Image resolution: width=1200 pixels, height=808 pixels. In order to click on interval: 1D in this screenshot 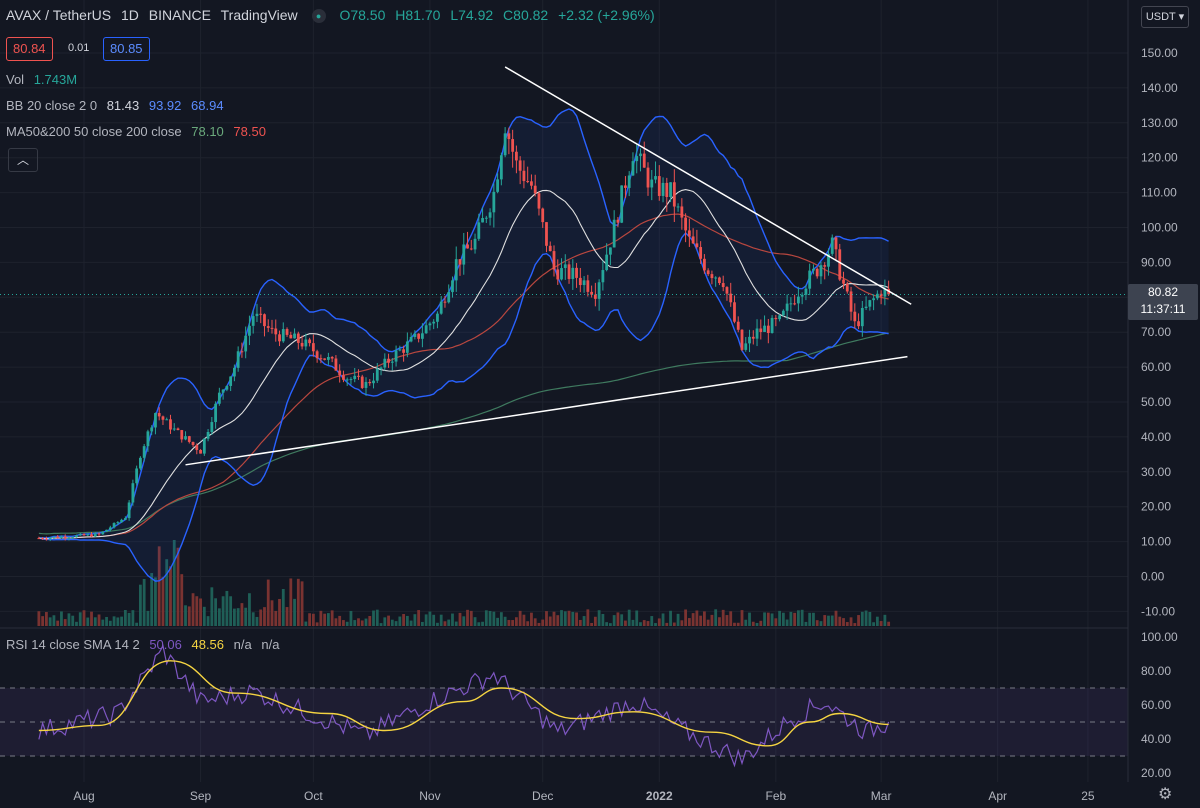, I will do `click(129, 15)`.